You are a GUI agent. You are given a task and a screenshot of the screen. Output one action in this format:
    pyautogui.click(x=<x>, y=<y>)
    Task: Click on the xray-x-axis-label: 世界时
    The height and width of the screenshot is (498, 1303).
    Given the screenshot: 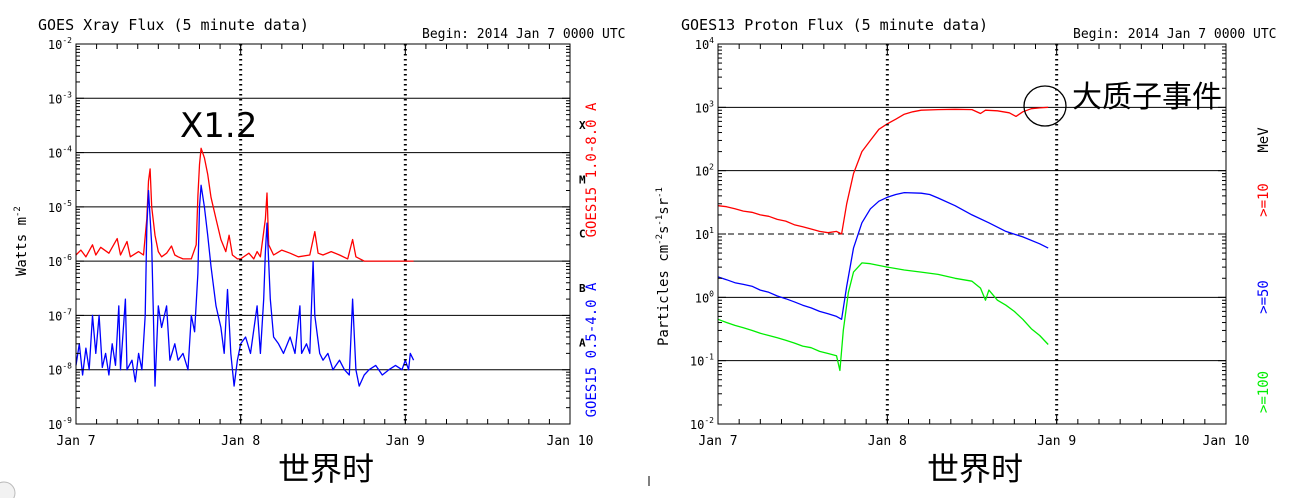 What is the action you would take?
    pyautogui.click(x=326, y=469)
    